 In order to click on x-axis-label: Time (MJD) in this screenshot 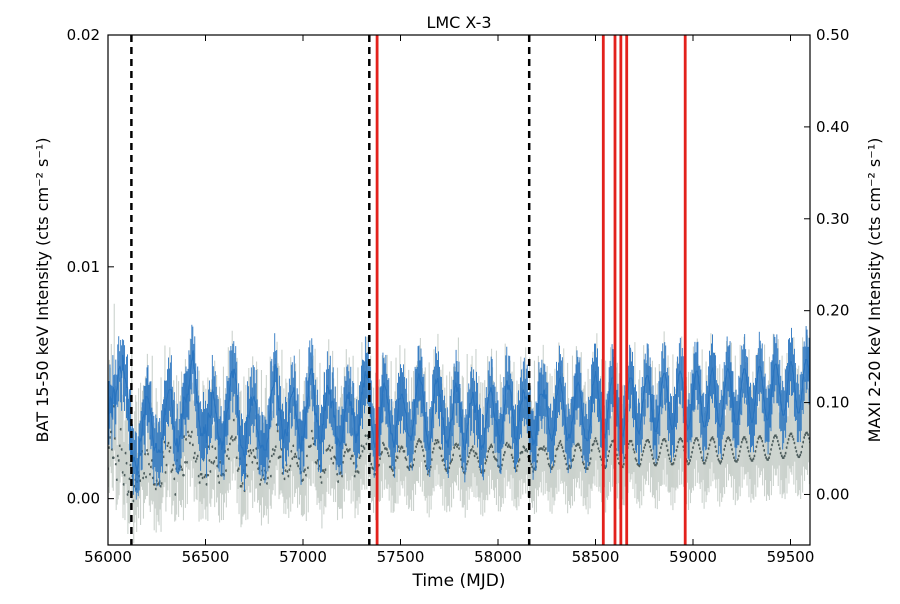, I will do `click(458, 581)`.